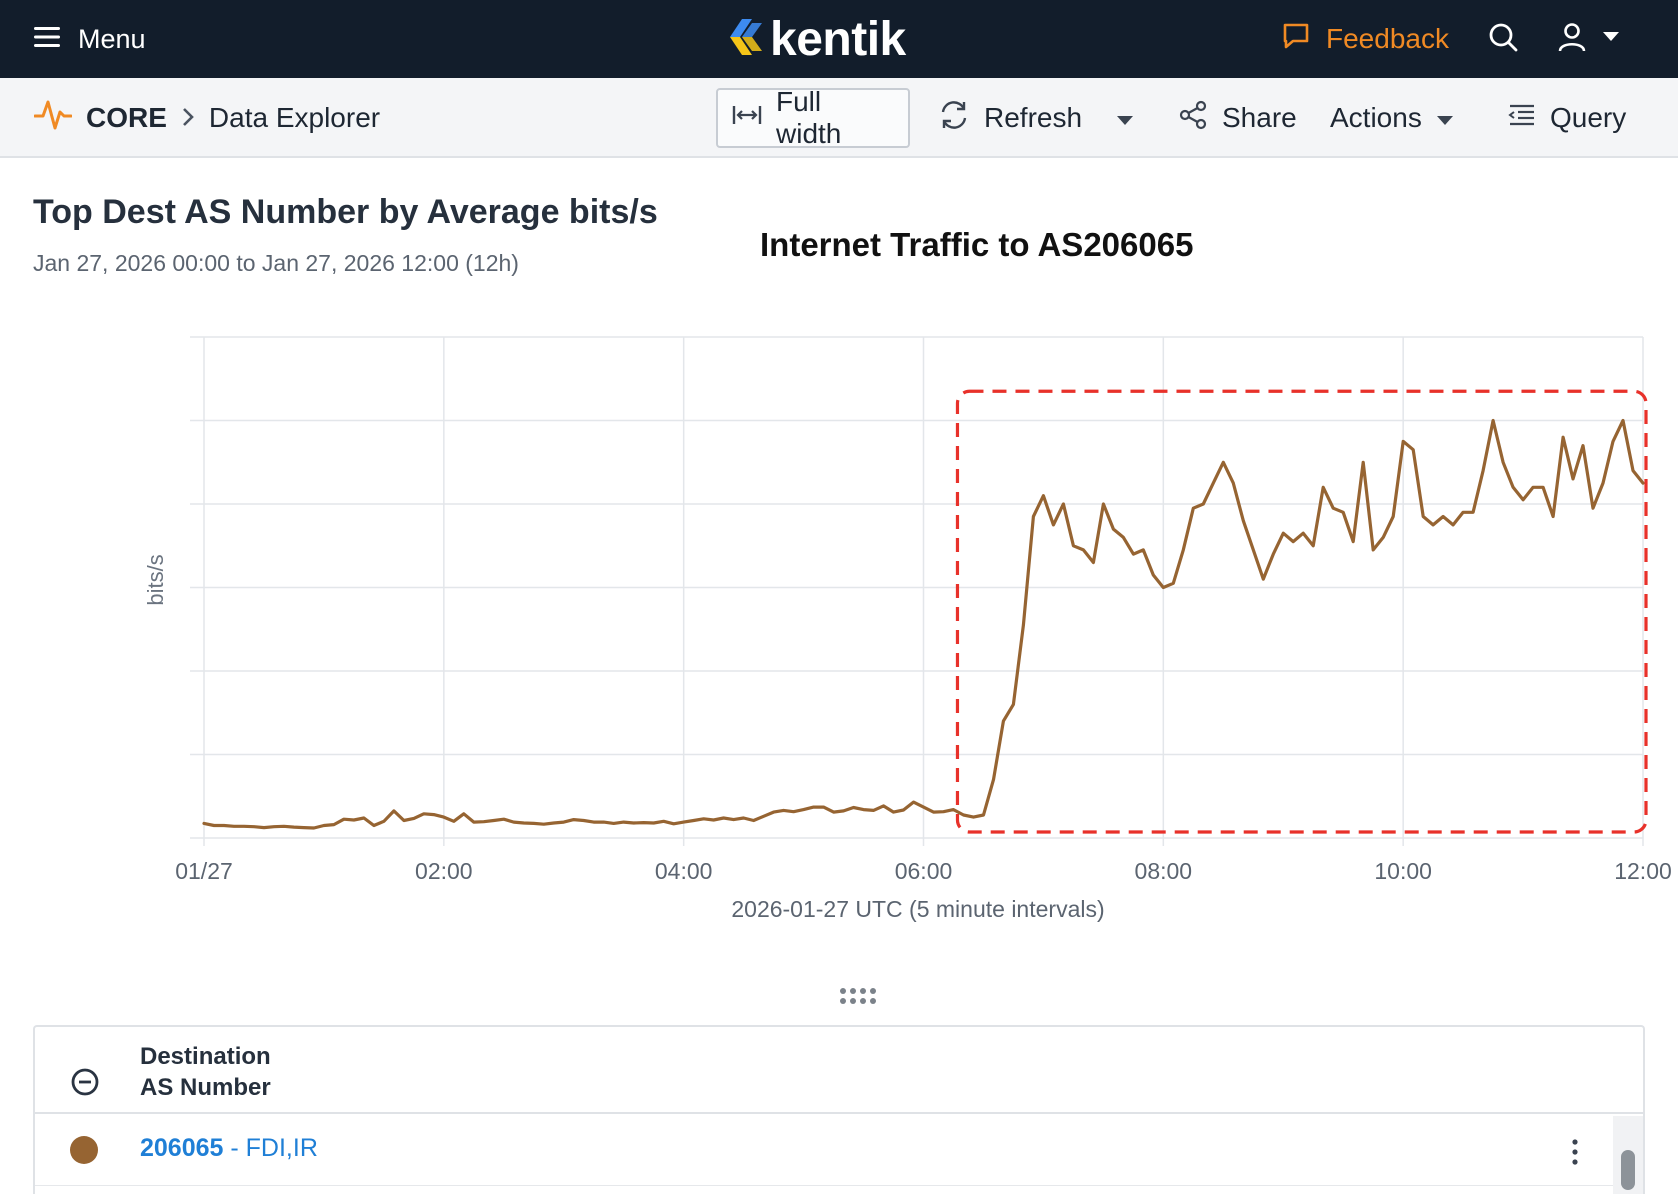  Describe the element at coordinates (684, 871) in the screenshot. I see `x-tick-label: 04:00` at that location.